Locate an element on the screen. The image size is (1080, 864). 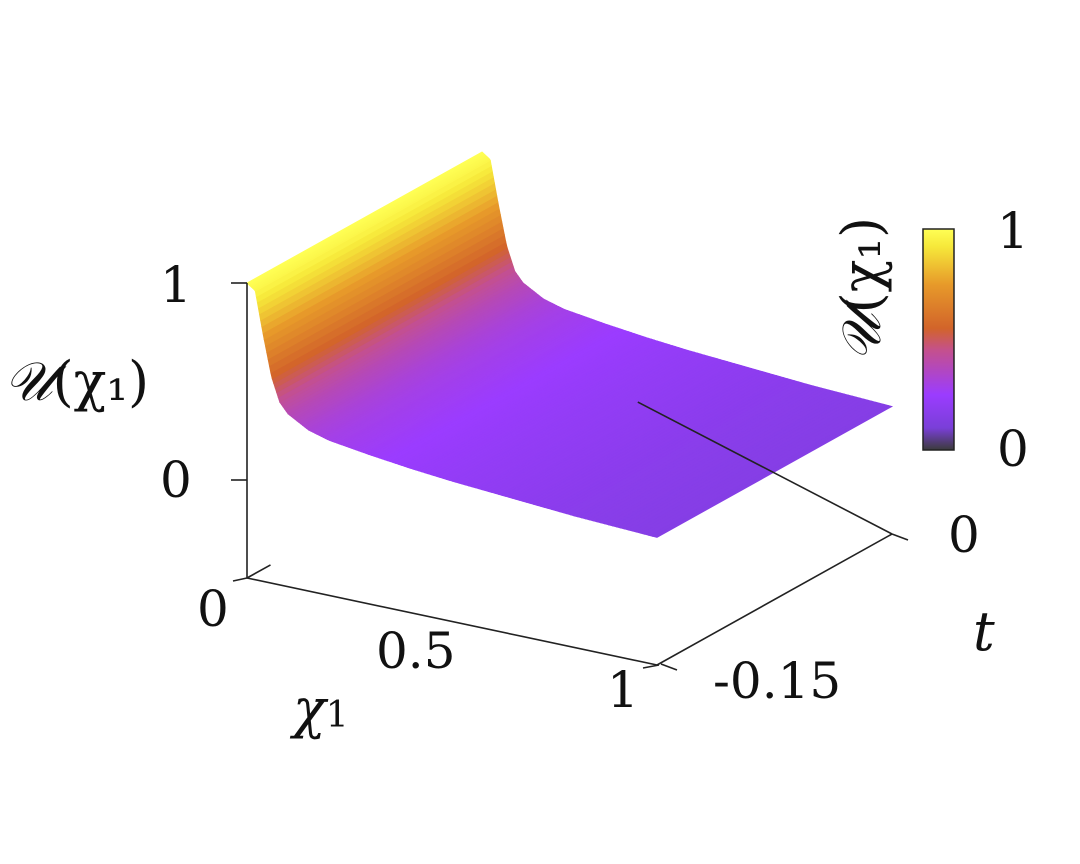
floor-back-stub is located at coordinates (258, 571).